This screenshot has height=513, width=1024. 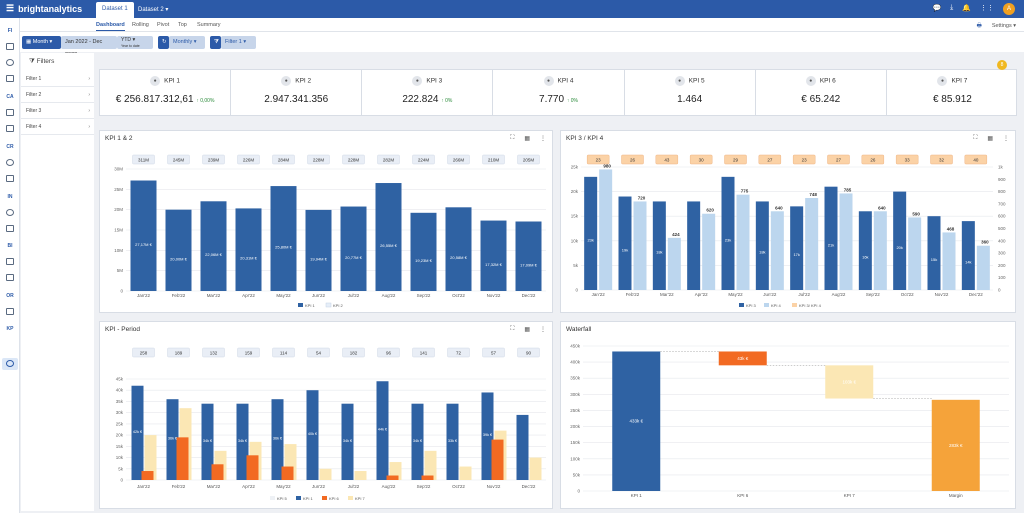 What do you see at coordinates (952, 92) in the screenshot?
I see `kpi-card: ● KPI 7 € 85.912` at bounding box center [952, 92].